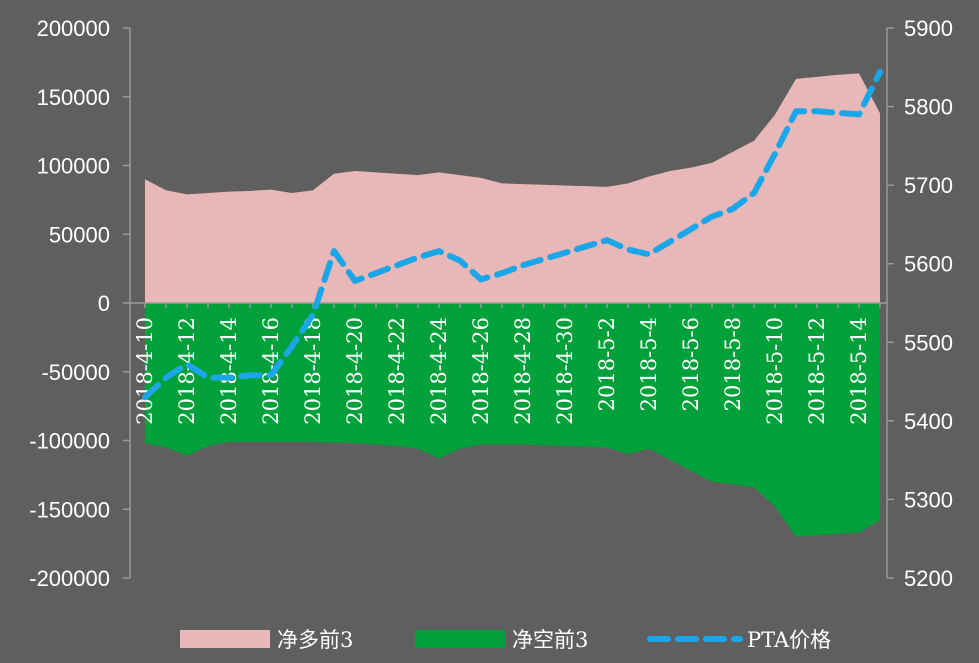 The height and width of the screenshot is (663, 979). Describe the element at coordinates (775, 371) in the screenshot. I see `x-tick-label: 2018-5-10` at that location.